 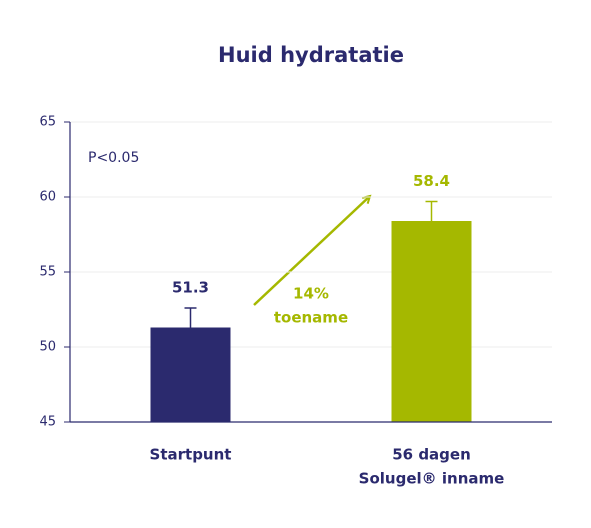 What do you see at coordinates (311, 55) in the screenshot?
I see `chart-title: Huid hydratatie` at bounding box center [311, 55].